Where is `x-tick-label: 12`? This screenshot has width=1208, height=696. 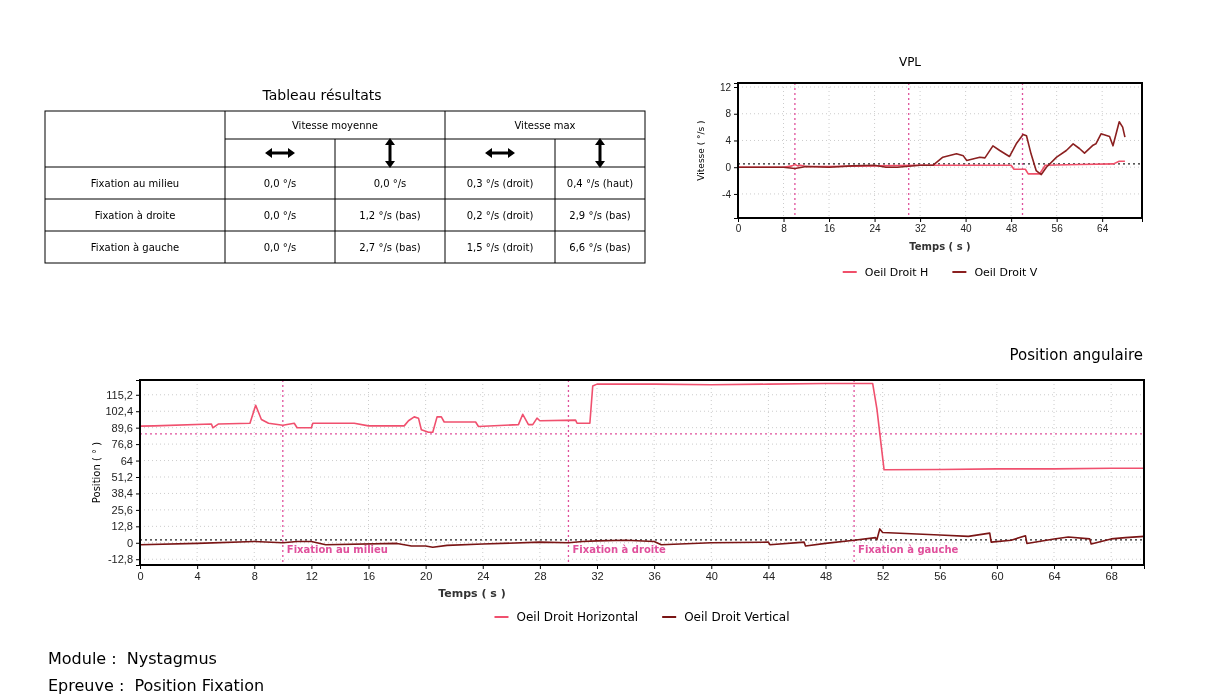 x-tick-label: 12 is located at coordinates (311, 575).